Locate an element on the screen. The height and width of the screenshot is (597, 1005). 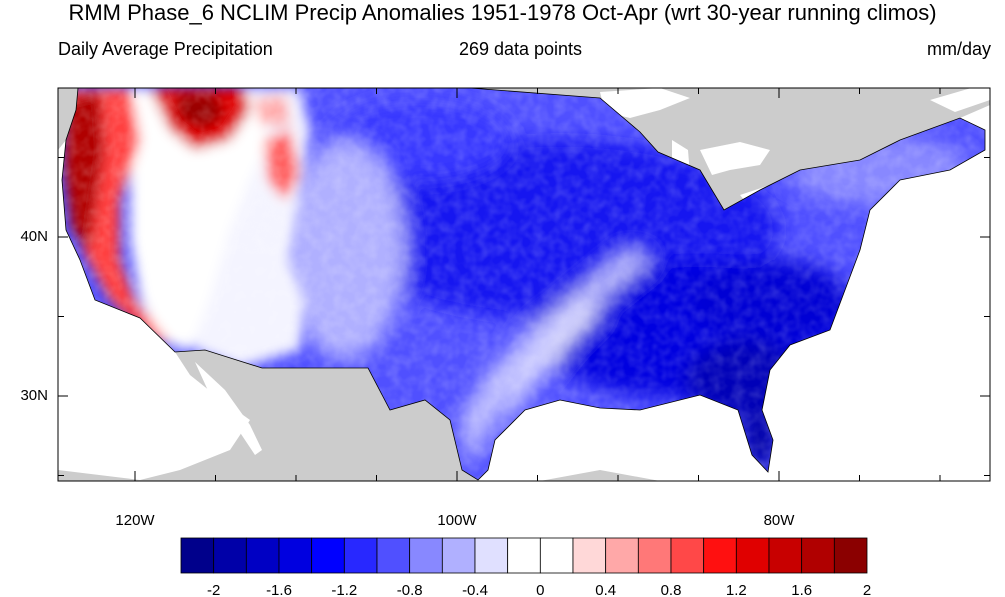
colorbar-label: -0.4 is located at coordinates (475, 589).